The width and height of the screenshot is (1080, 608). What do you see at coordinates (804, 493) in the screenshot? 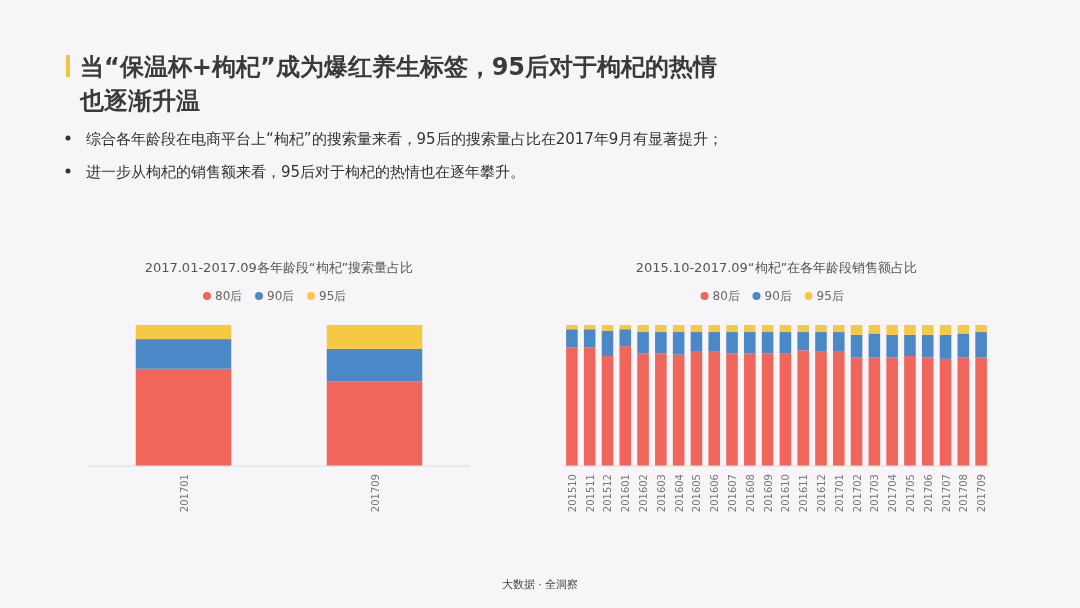
I see `x-tick-label: 201611` at bounding box center [804, 493].